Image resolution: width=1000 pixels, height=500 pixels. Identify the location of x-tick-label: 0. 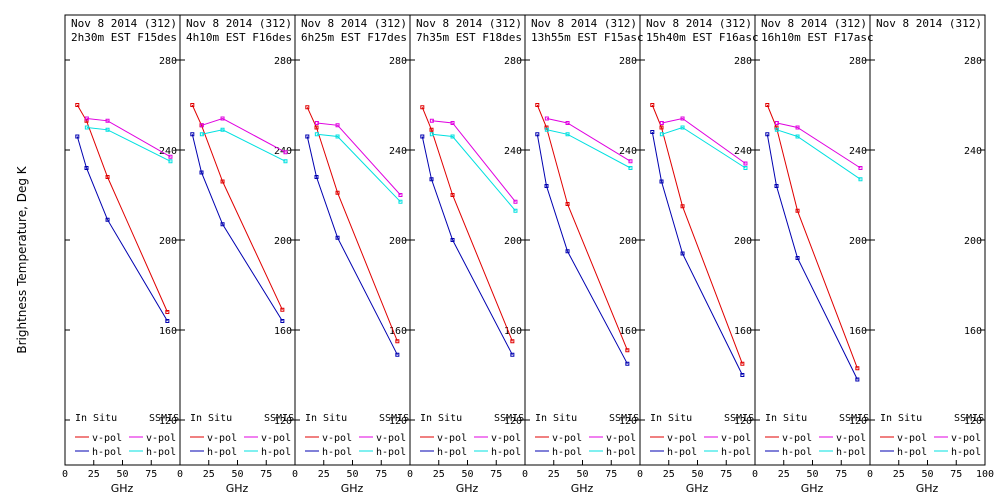
(410, 474).